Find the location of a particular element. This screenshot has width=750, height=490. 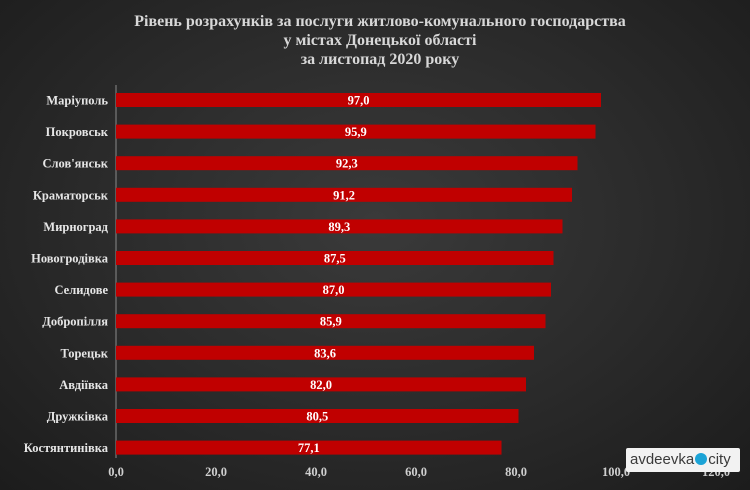

data-label: 87,0 is located at coordinates (334, 290).